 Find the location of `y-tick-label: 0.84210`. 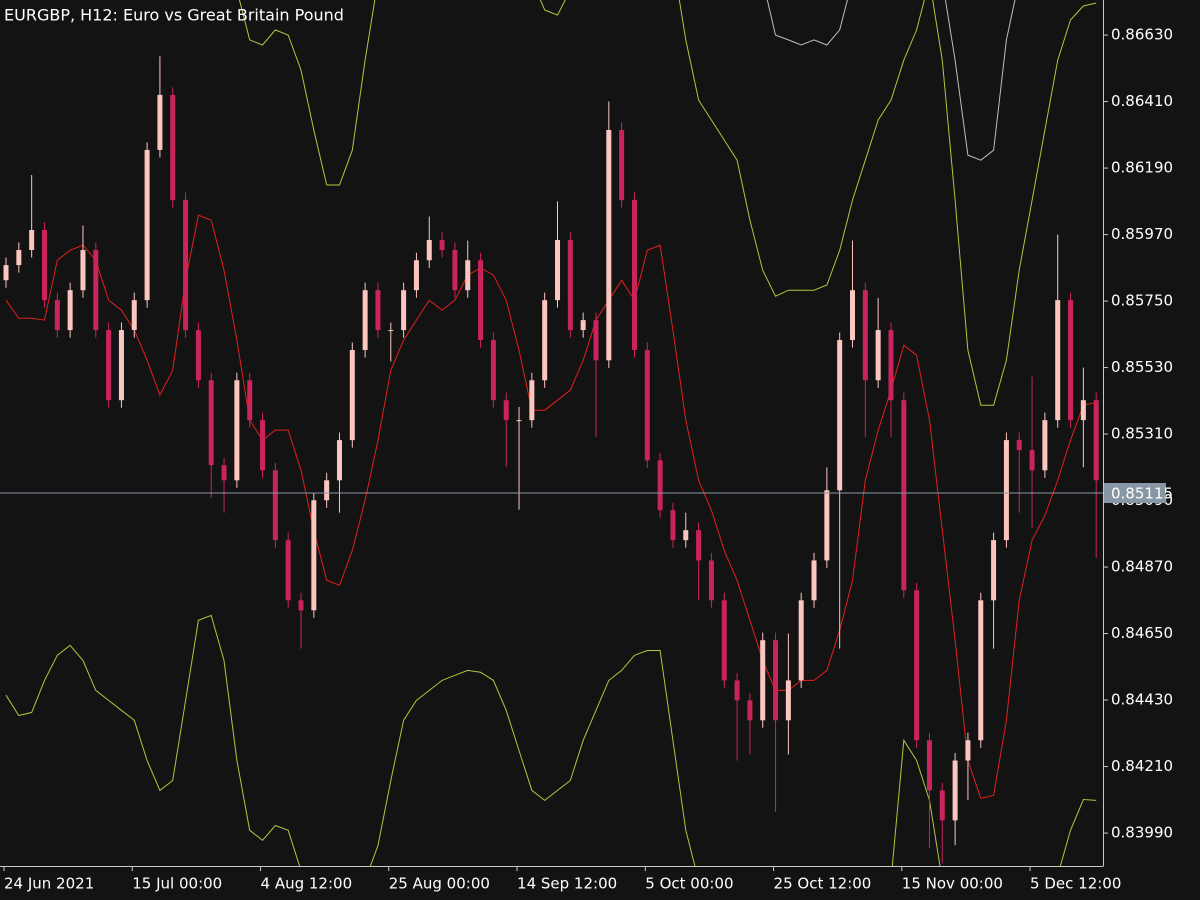

y-tick-label: 0.84210 is located at coordinates (1142, 766).